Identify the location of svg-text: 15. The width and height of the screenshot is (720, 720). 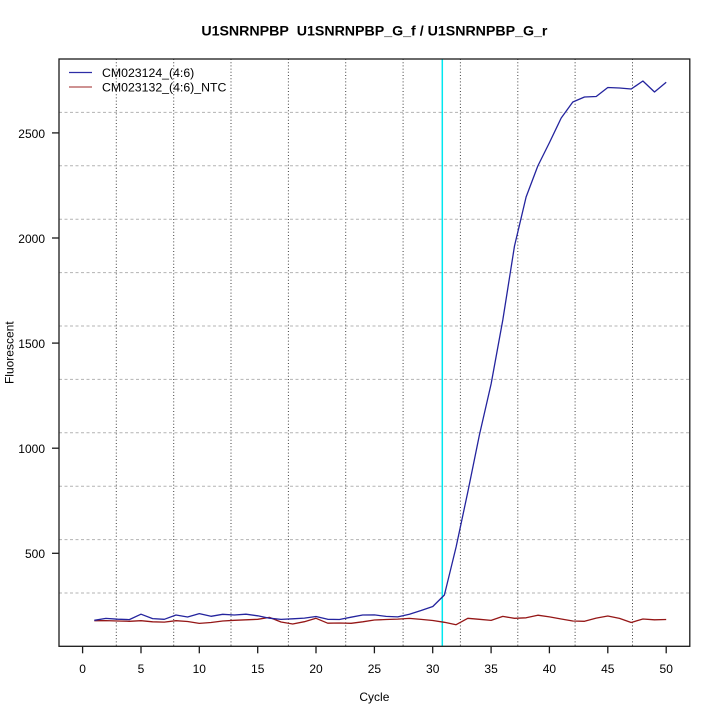
(258, 669).